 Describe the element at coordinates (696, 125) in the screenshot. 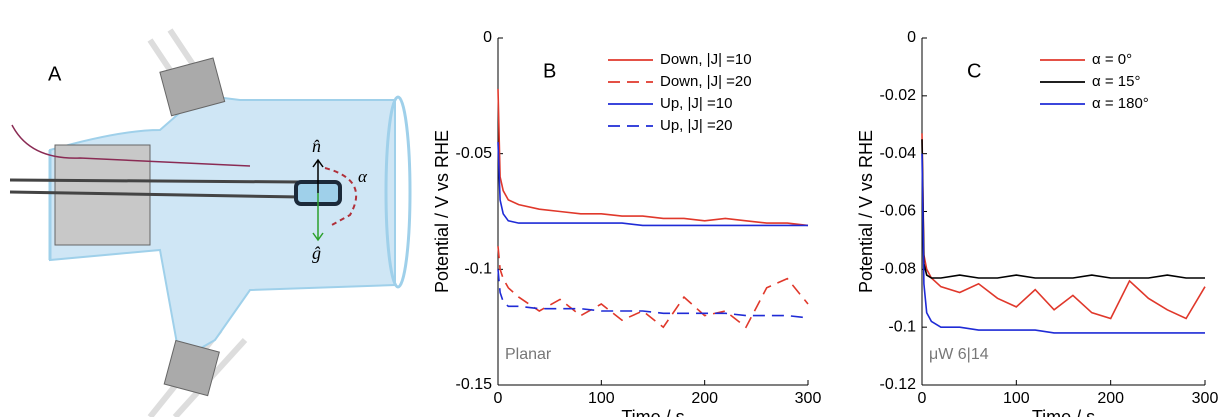

I see `legend-label: Up, |J| =20` at that location.